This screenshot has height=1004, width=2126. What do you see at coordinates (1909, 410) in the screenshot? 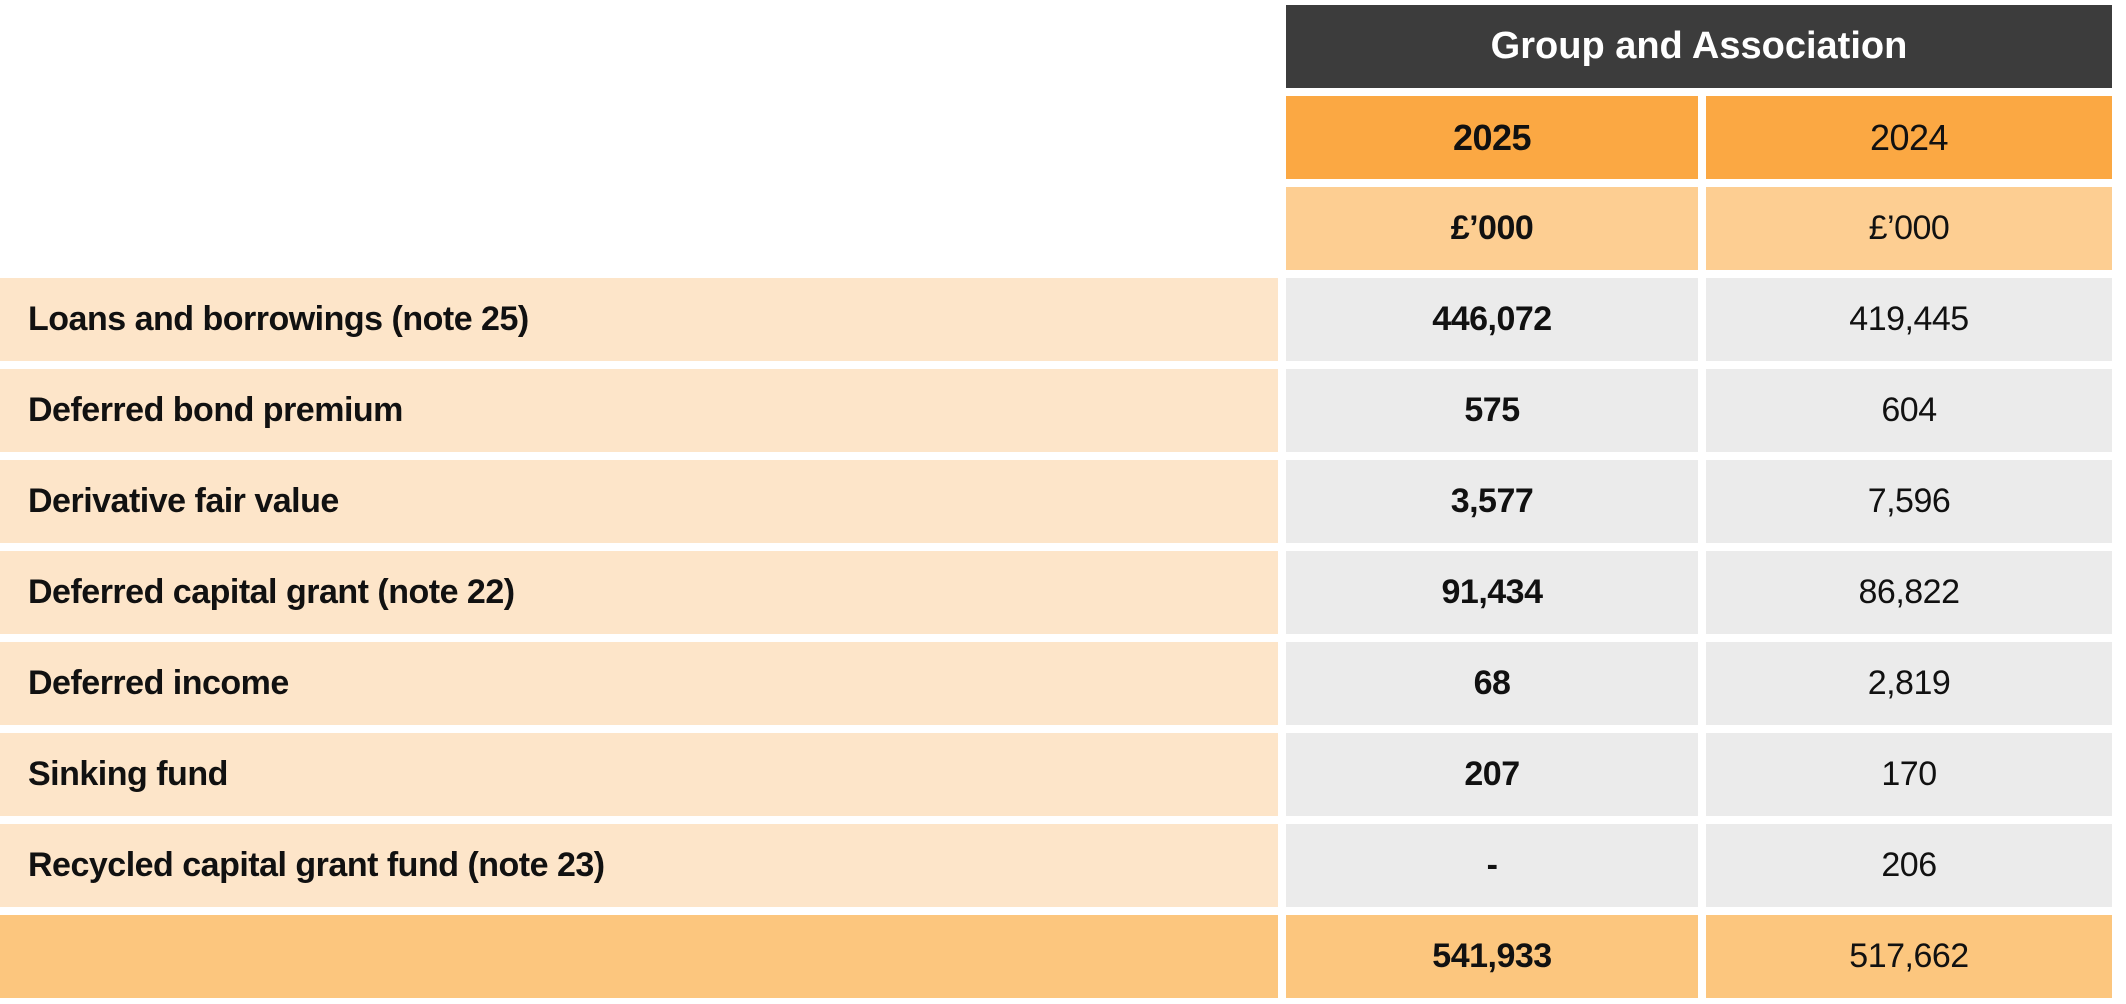
I see `value-2024-deferred-bond-premium: 604` at bounding box center [1909, 410].